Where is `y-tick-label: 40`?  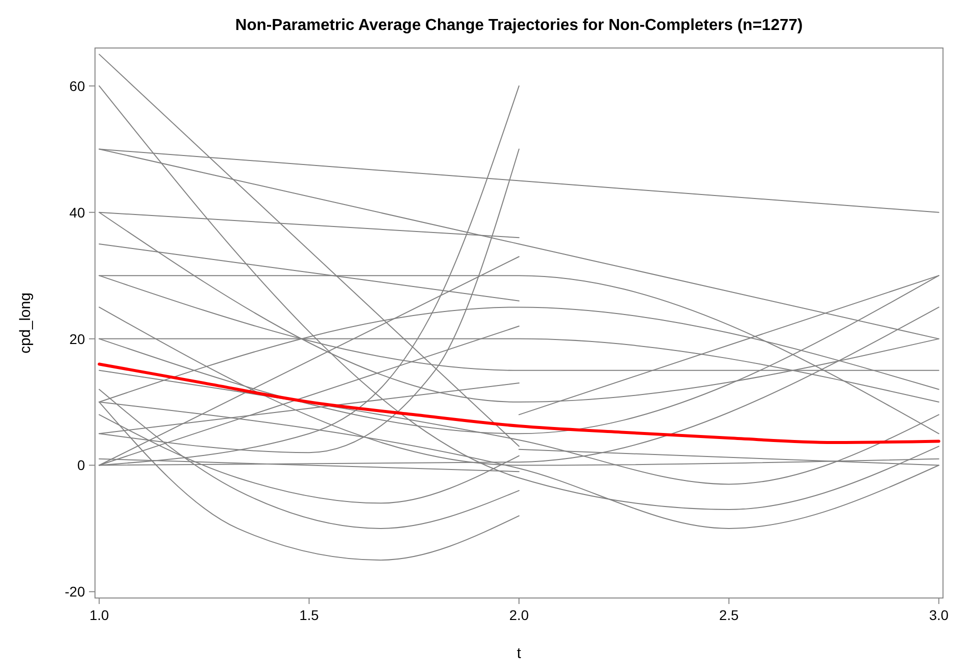
y-tick-label: 40 is located at coordinates (77, 212).